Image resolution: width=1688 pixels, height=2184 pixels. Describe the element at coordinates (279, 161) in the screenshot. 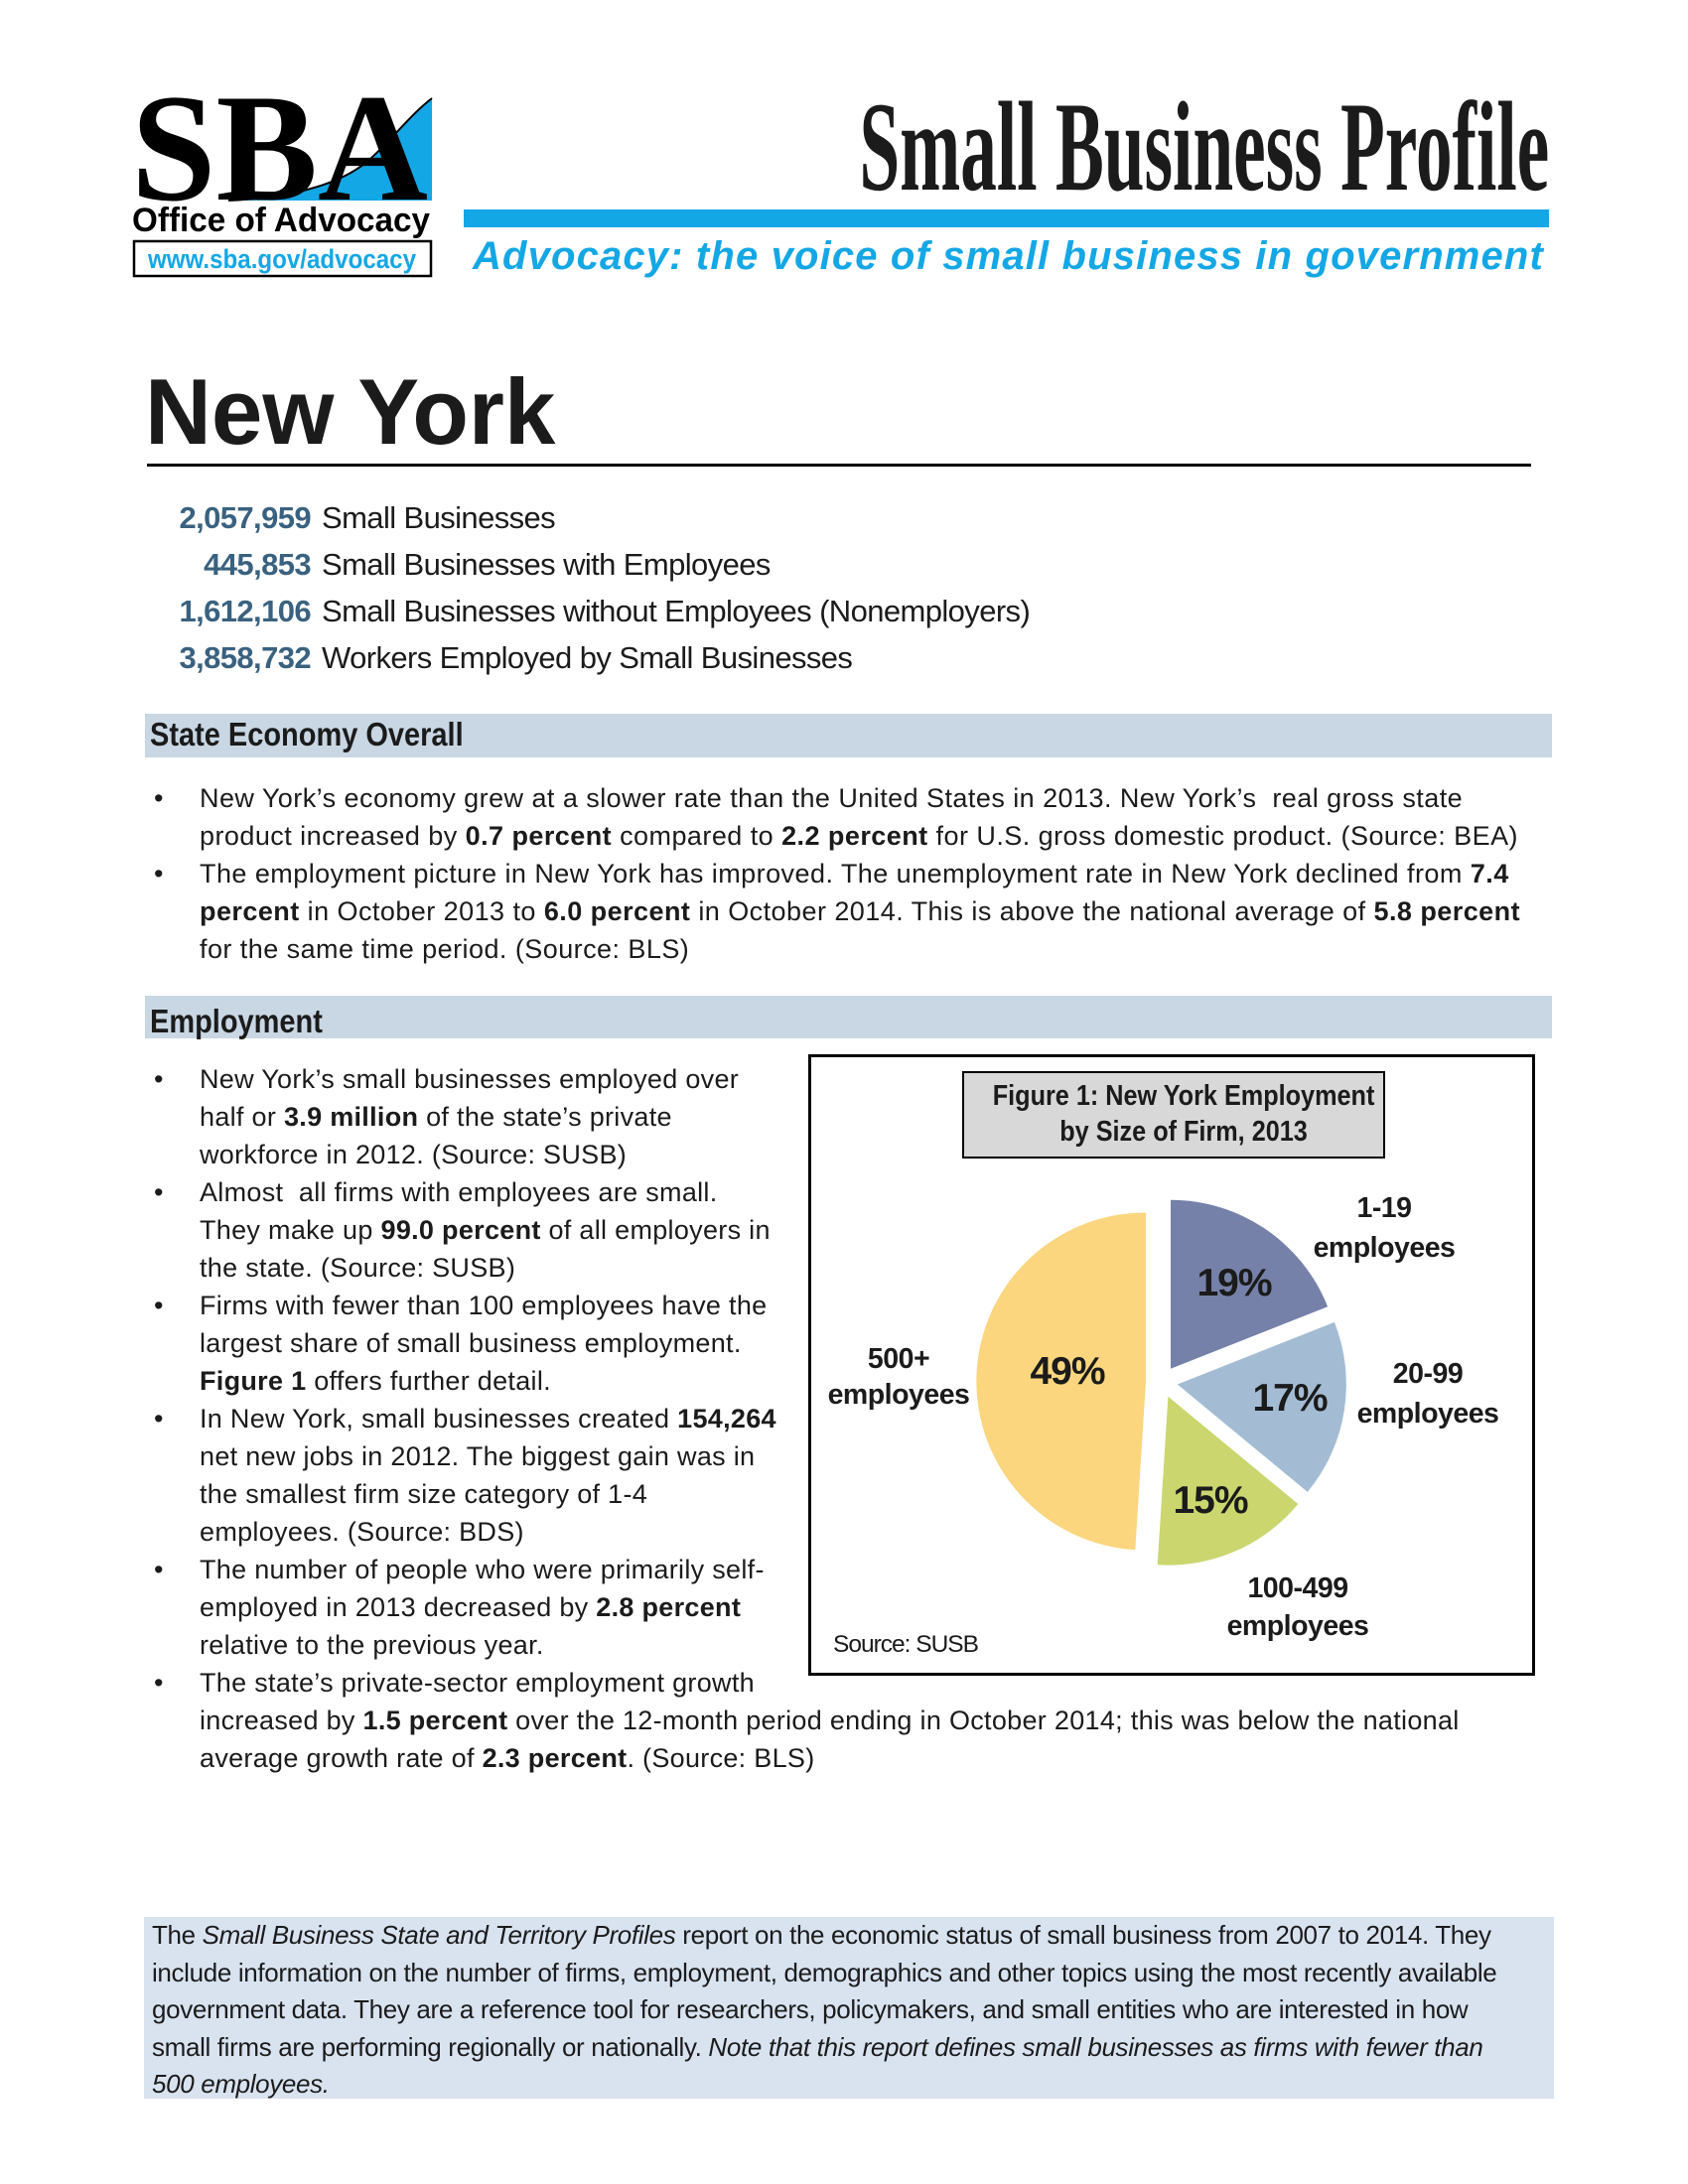

I see `svg-text: SBA` at that location.